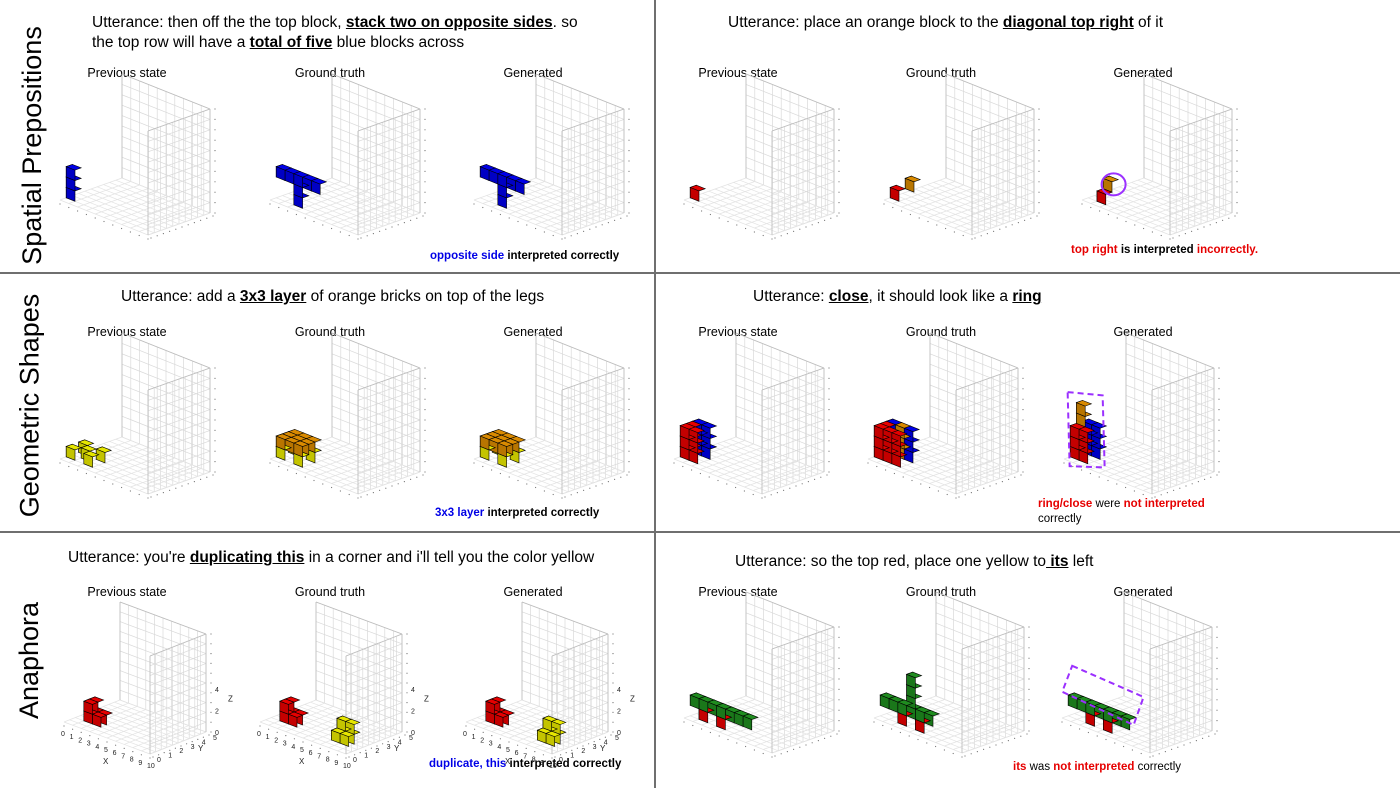 This screenshot has height=788, width=1400. Describe the element at coordinates (31, 145) in the screenshot. I see `row-label-text: Spatial Prepositions` at that location.